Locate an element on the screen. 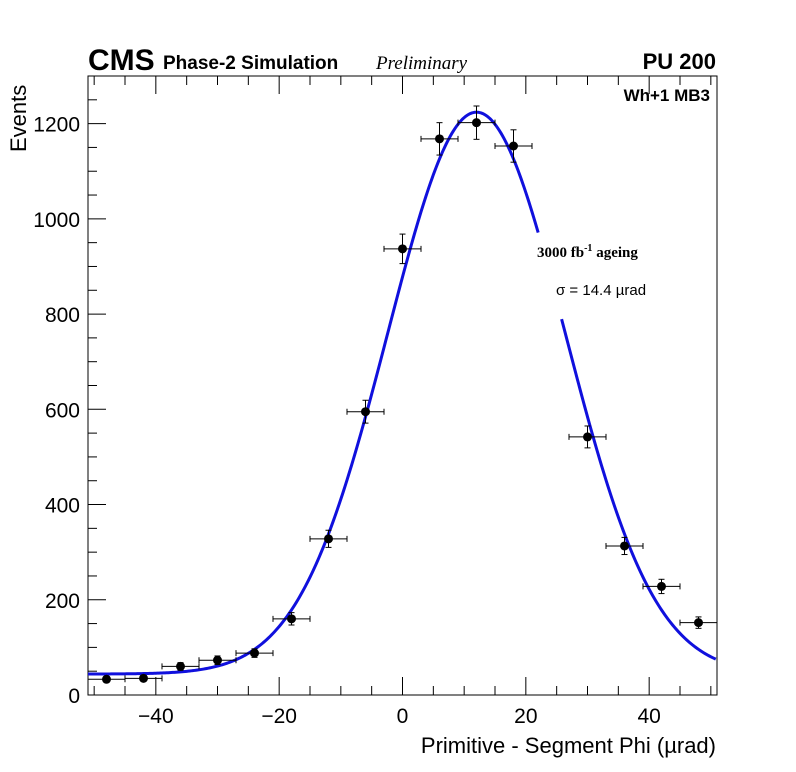 The width and height of the screenshot is (796, 772). y-tick-label: 0 is located at coordinates (74, 696).